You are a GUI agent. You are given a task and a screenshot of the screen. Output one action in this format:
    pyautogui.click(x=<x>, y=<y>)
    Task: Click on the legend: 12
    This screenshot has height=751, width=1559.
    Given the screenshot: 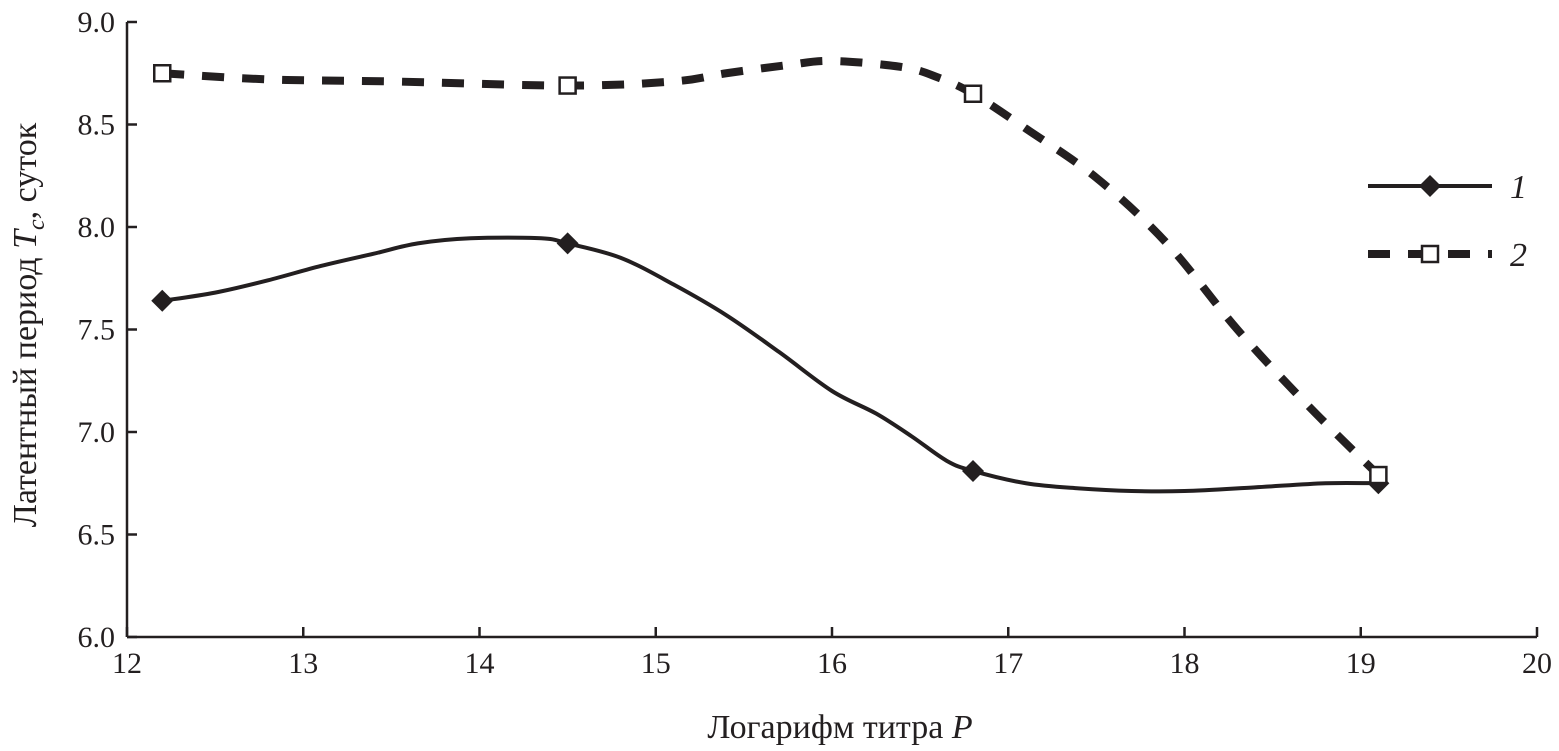 What is the action you would take?
    pyautogui.click(x=1447, y=221)
    